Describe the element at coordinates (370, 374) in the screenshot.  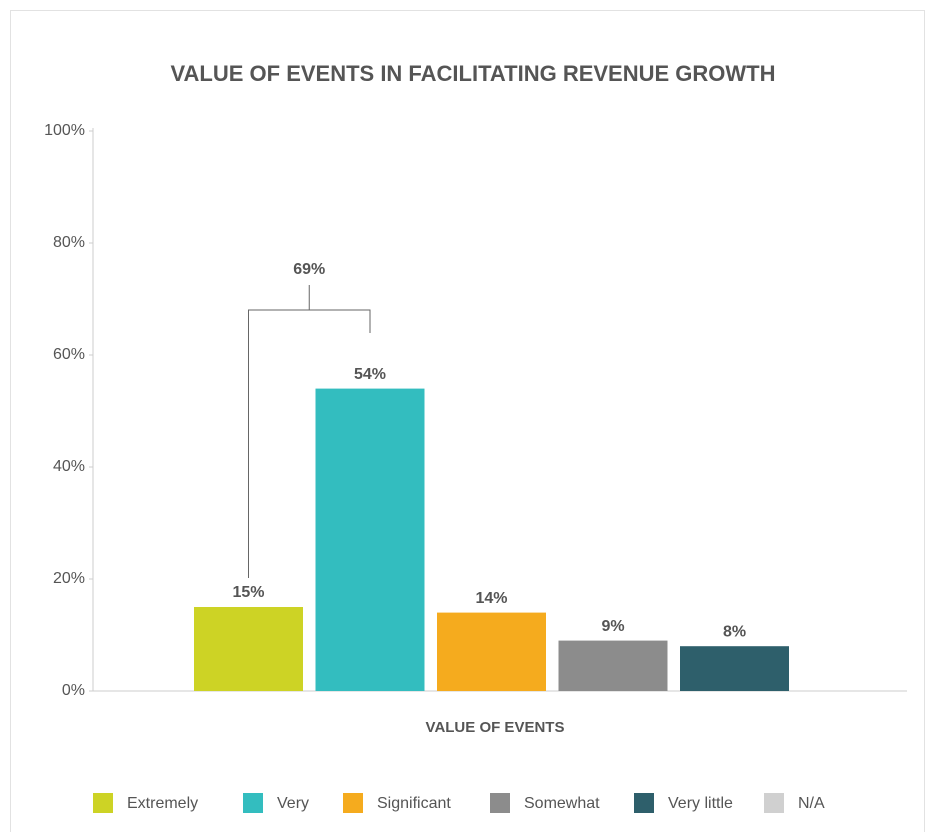
I see `data-label: 54%` at that location.